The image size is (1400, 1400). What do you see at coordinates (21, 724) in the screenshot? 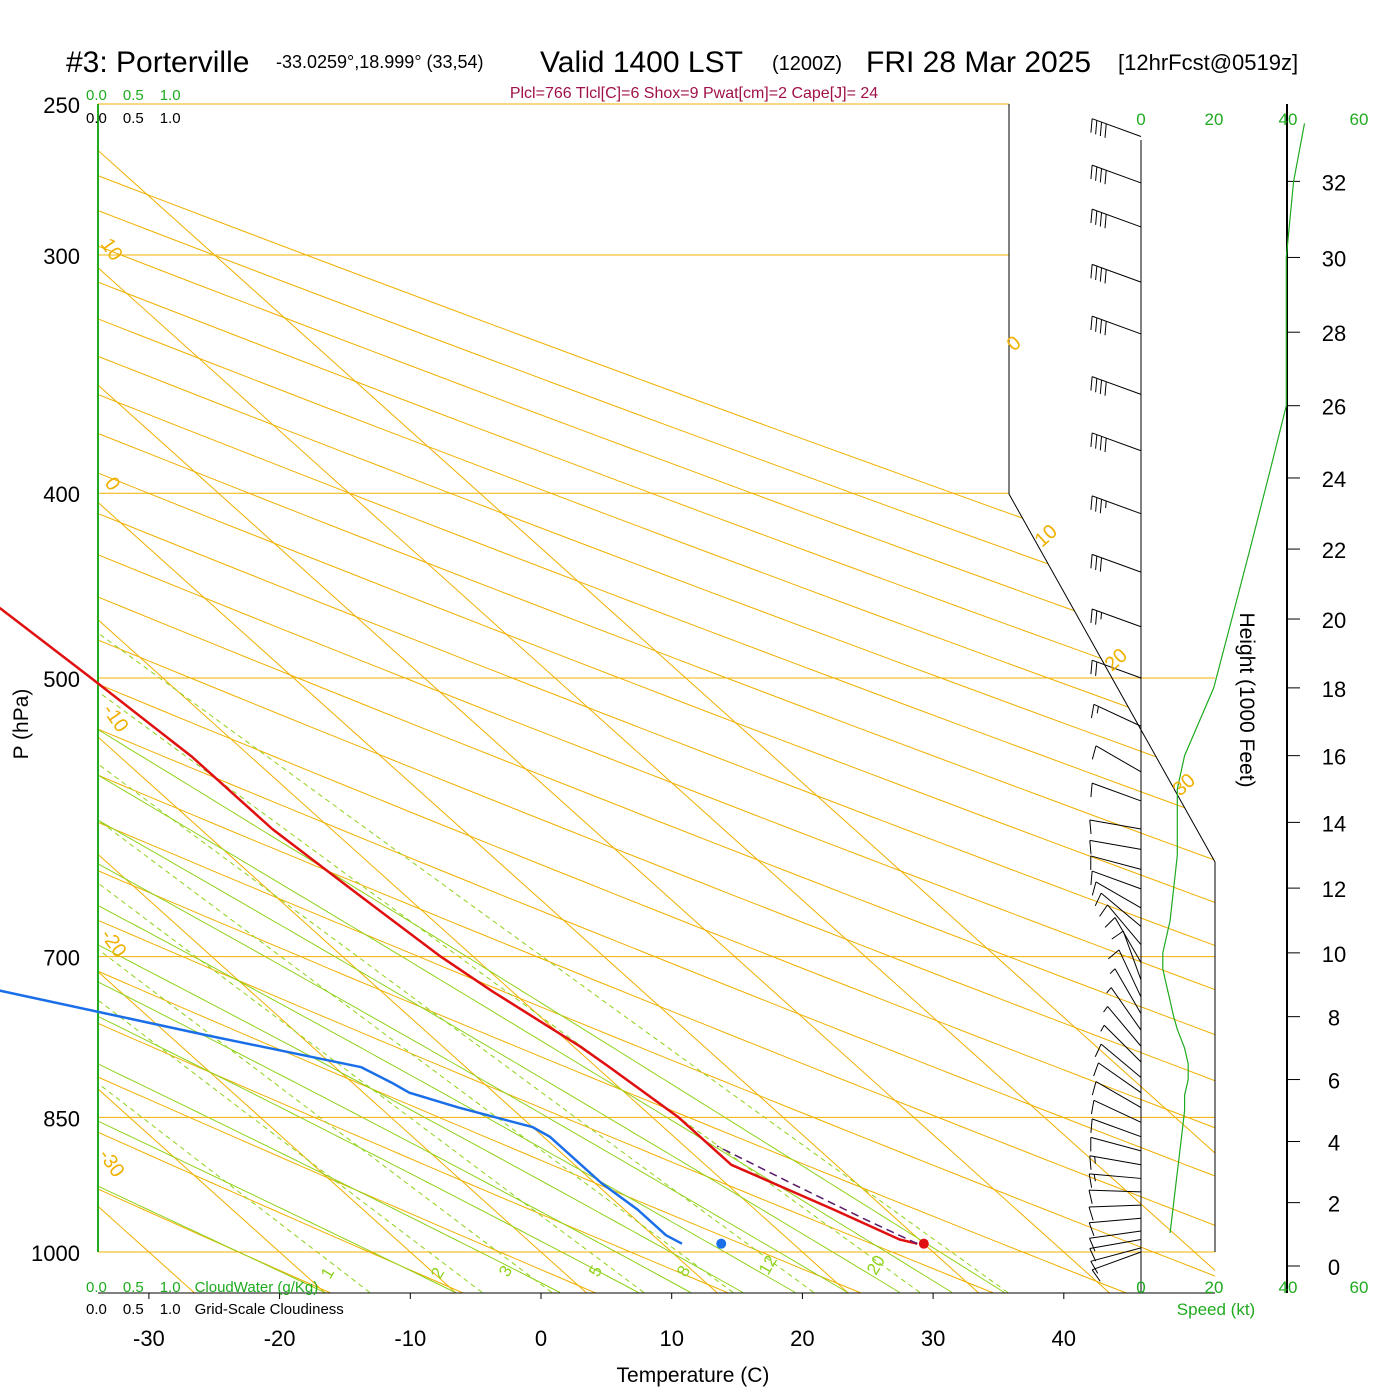
I see `y-axis-title: P (hPa)` at bounding box center [21, 724].